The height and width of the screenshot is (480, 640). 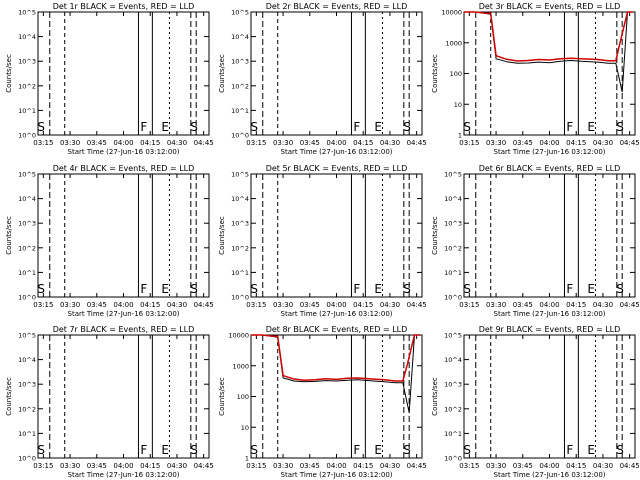 I want to click on y-tick-label: 10000, so click(x=451, y=13).